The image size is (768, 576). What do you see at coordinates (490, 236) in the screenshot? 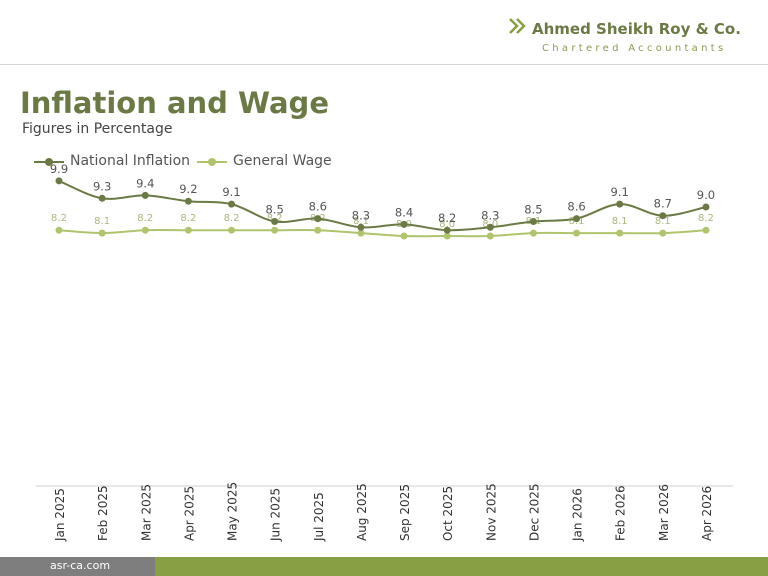
I see `data-point-general-wage-nov-2025` at bounding box center [490, 236].